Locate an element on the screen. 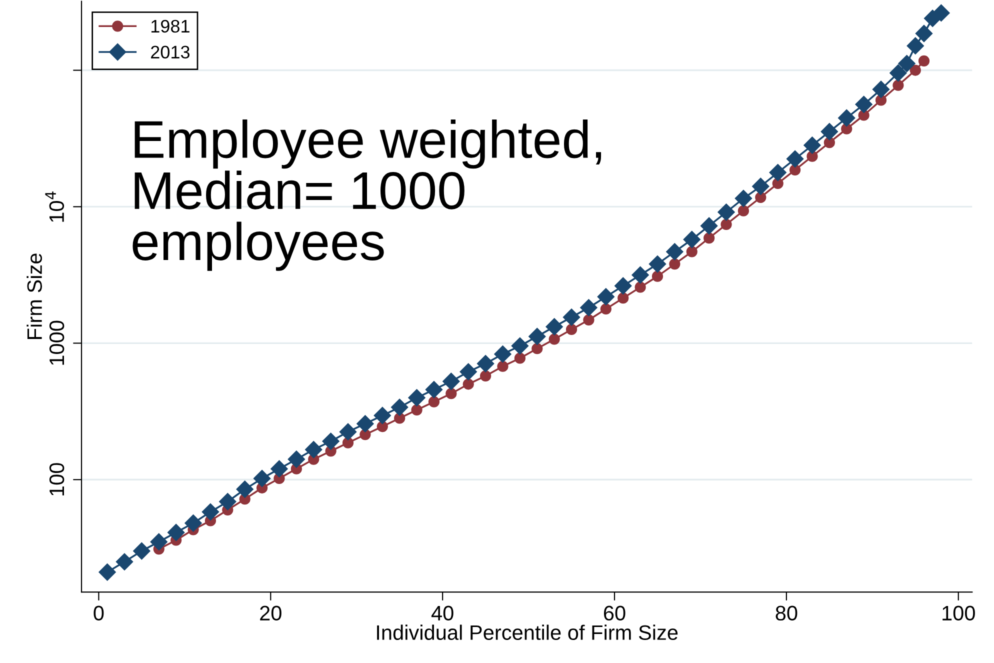 The image size is (994, 663). x-tick-label: 0 is located at coordinates (99, 613).